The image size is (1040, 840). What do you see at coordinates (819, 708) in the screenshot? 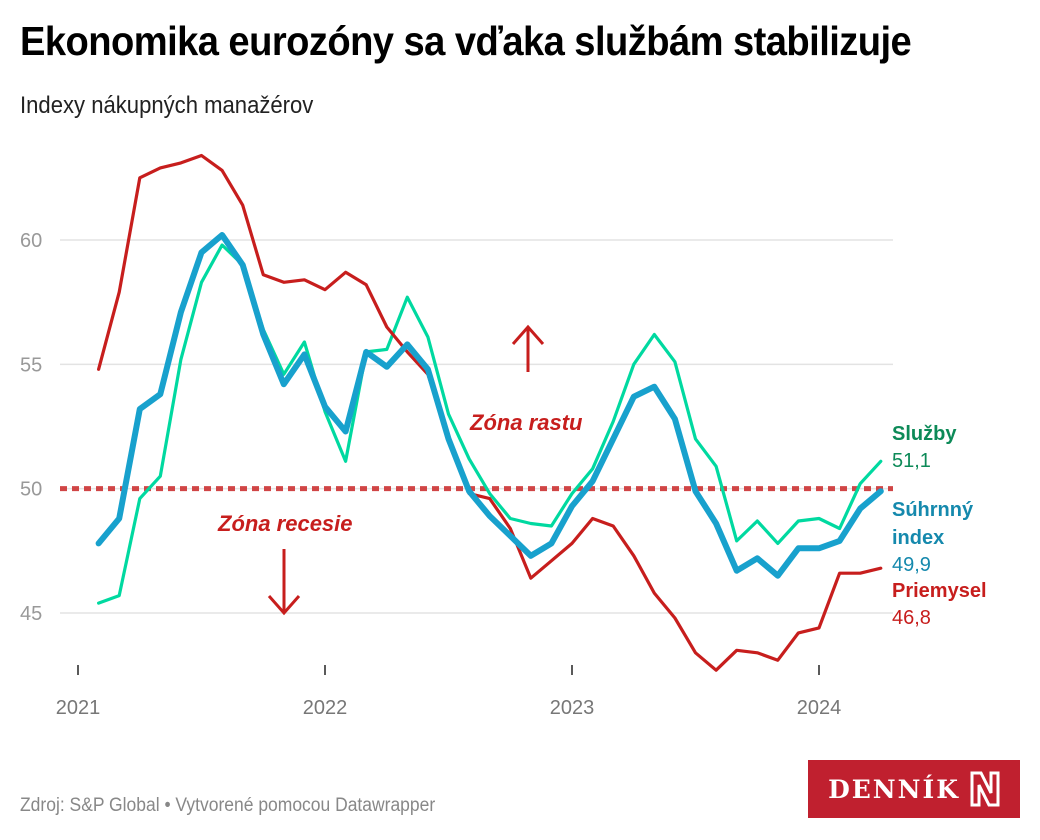
I see `x-tick-label: 2024` at bounding box center [819, 708].